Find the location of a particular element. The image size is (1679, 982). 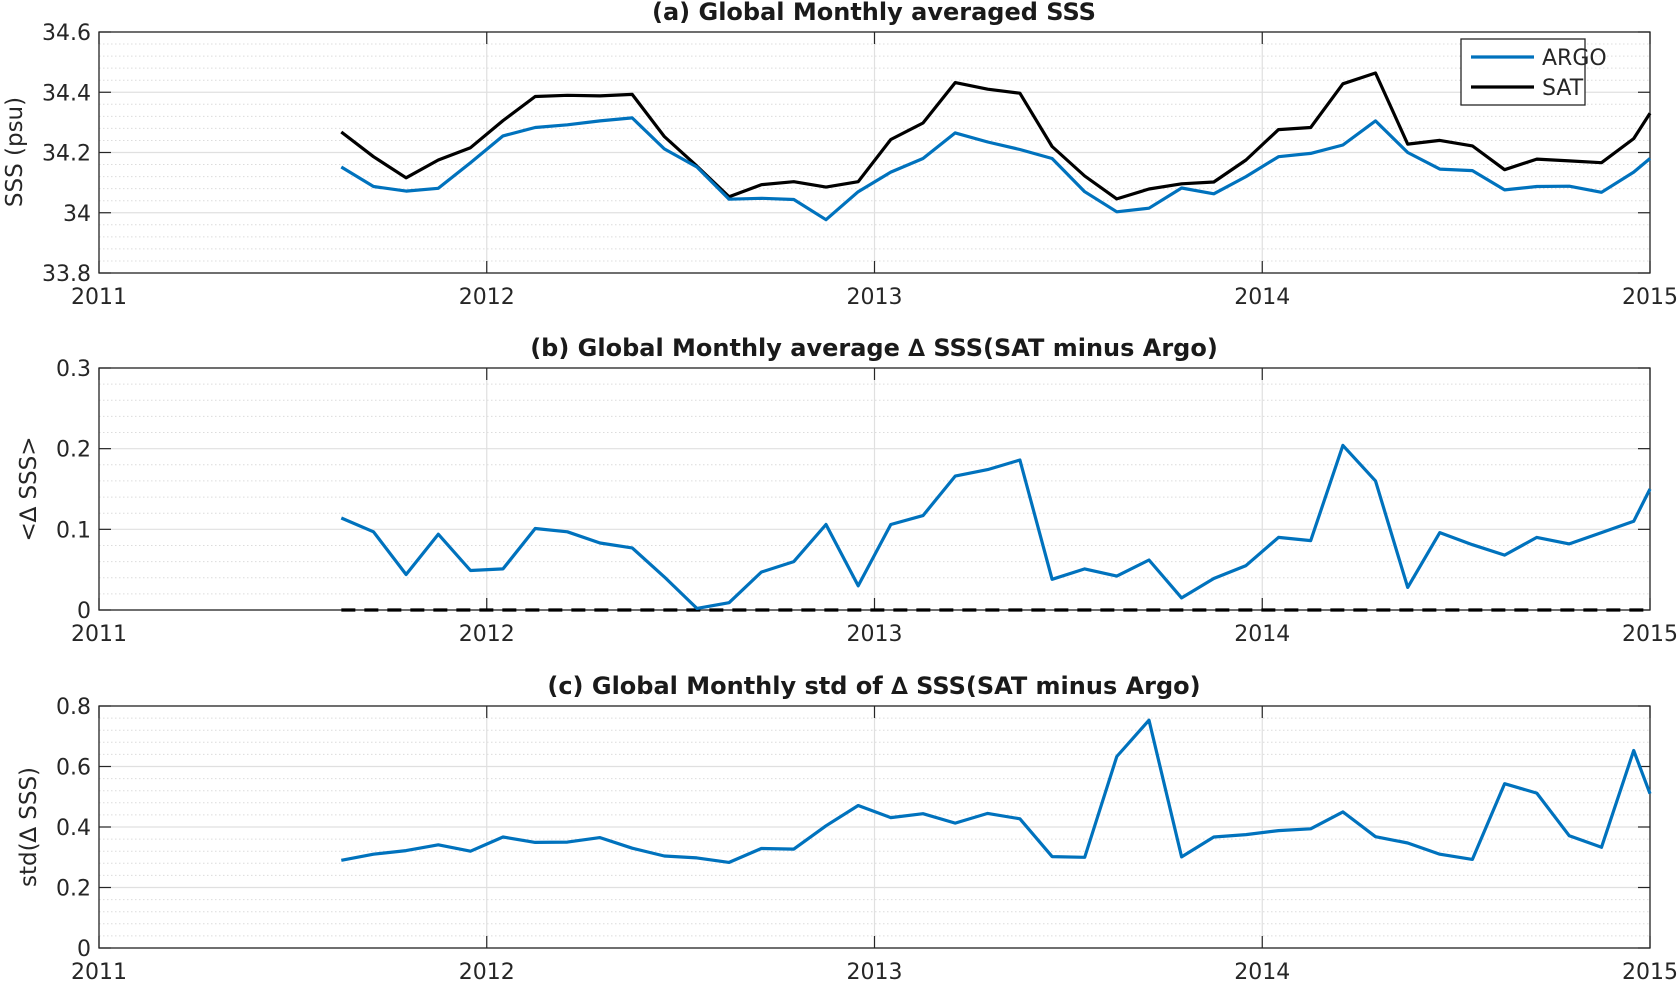

panel-a-legend: ARGO SAT is located at coordinates (1533, 72).